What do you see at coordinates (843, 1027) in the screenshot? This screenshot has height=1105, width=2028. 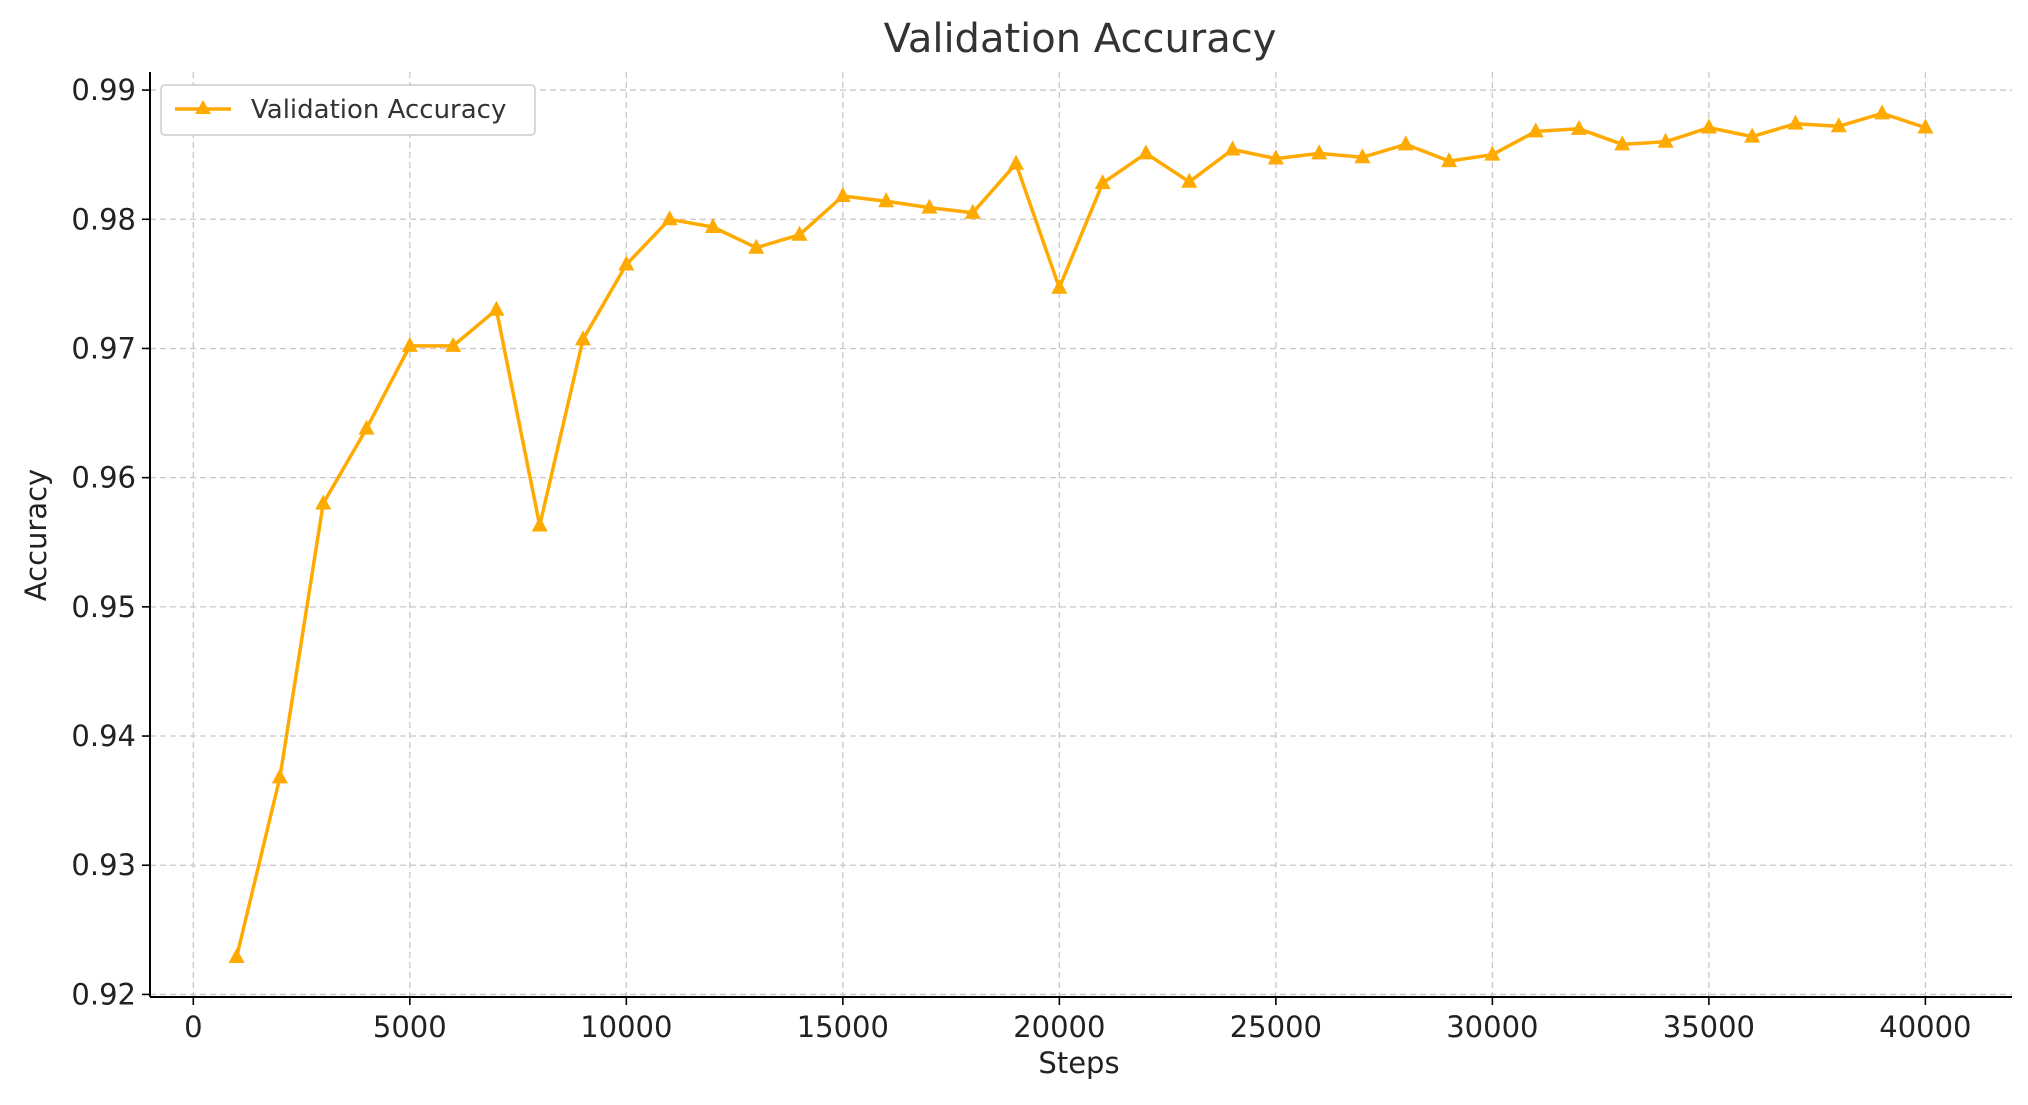 I see `x-tick-label: 15000` at bounding box center [843, 1027].